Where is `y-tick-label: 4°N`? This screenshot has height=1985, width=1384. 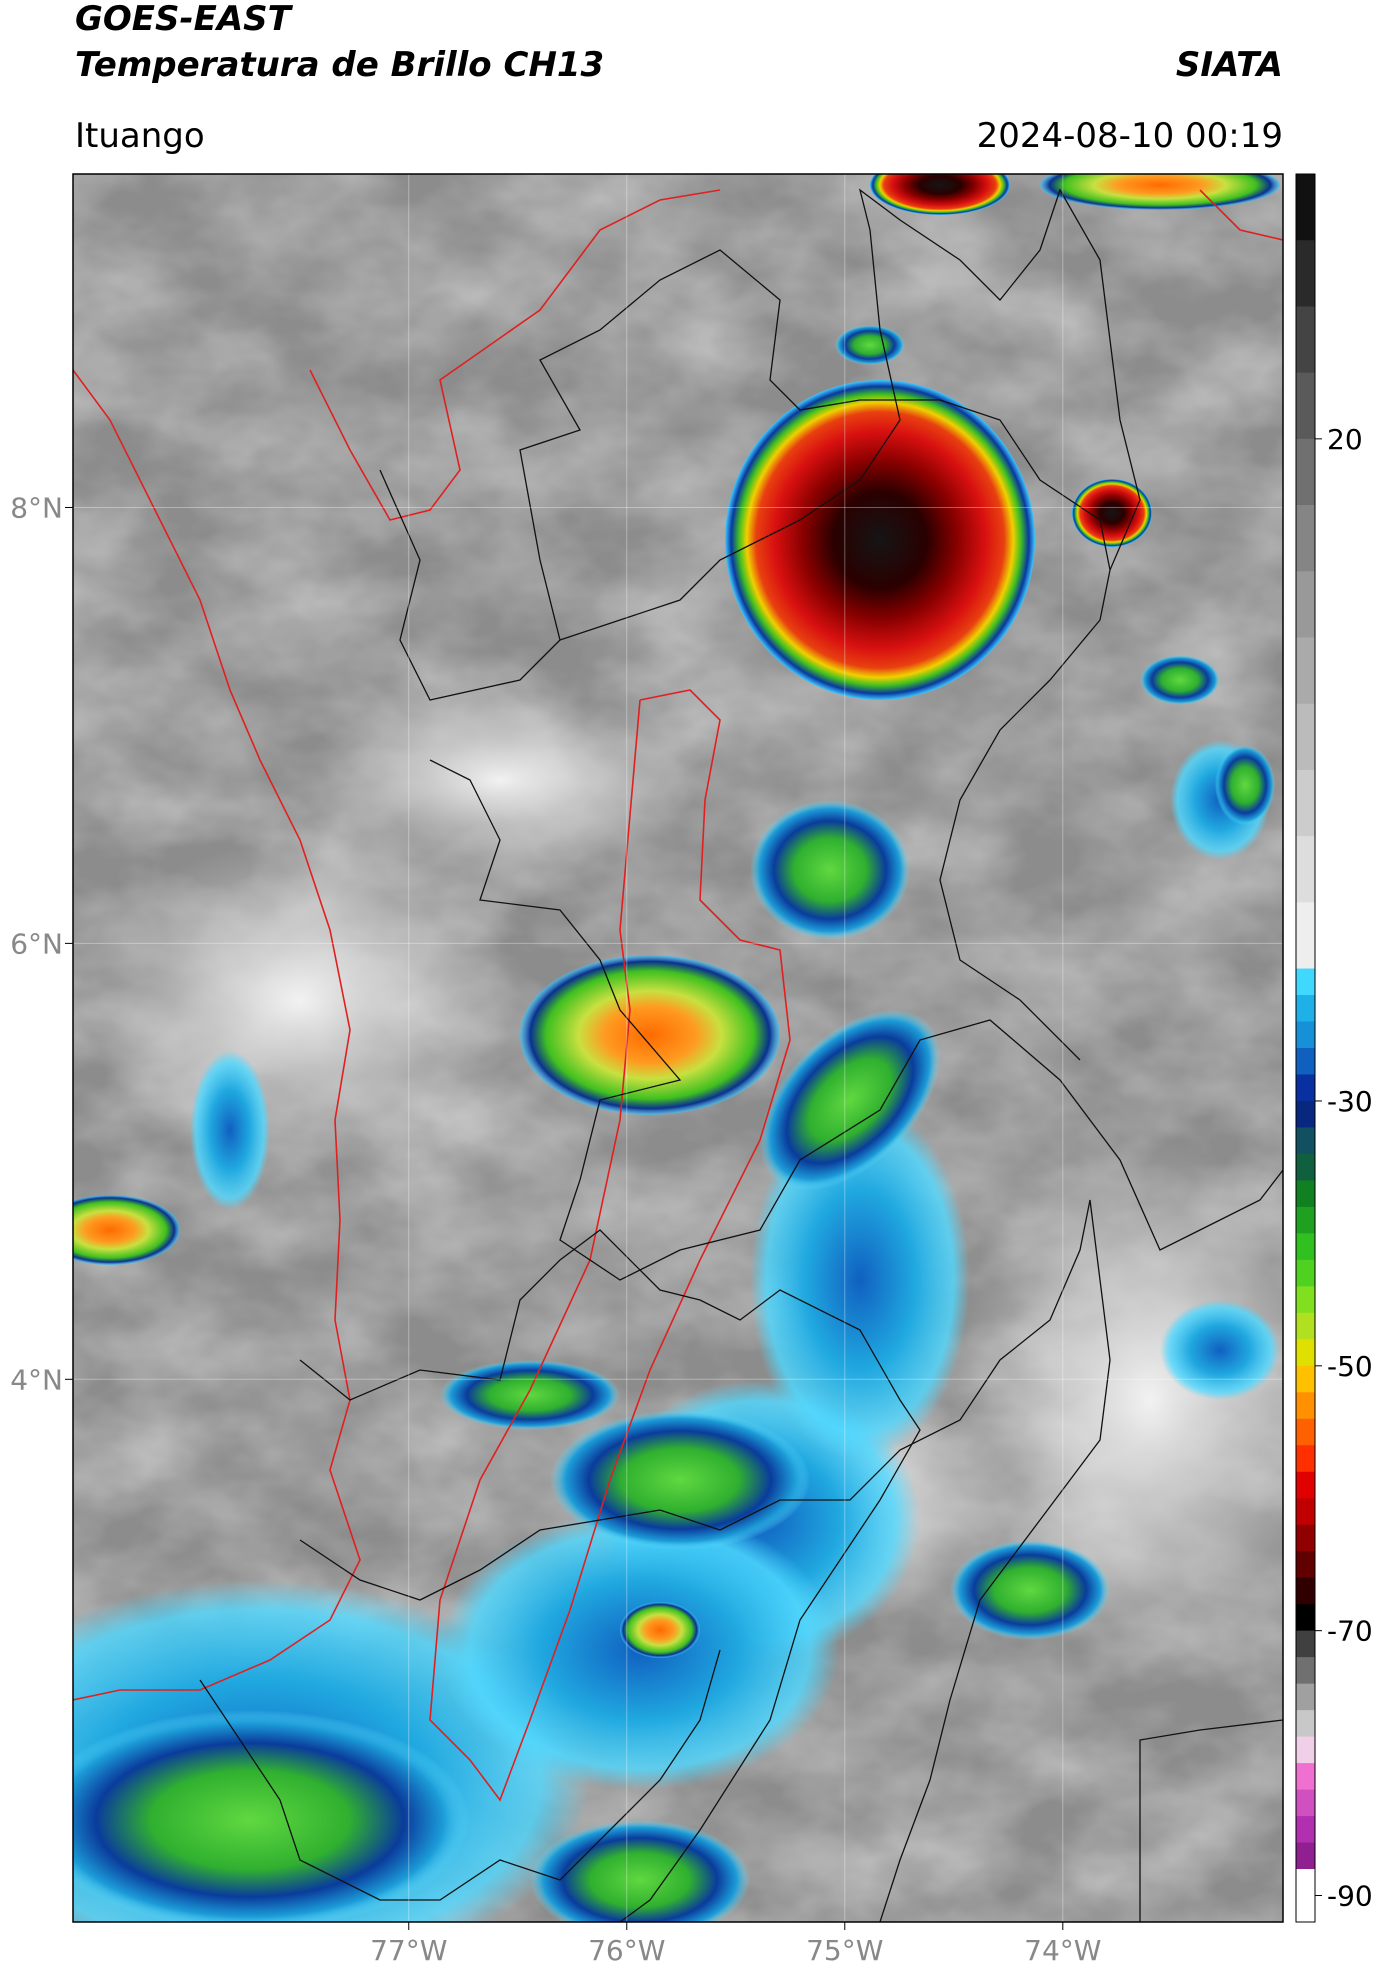 y-tick-label: 4°N is located at coordinates (36, 1379).